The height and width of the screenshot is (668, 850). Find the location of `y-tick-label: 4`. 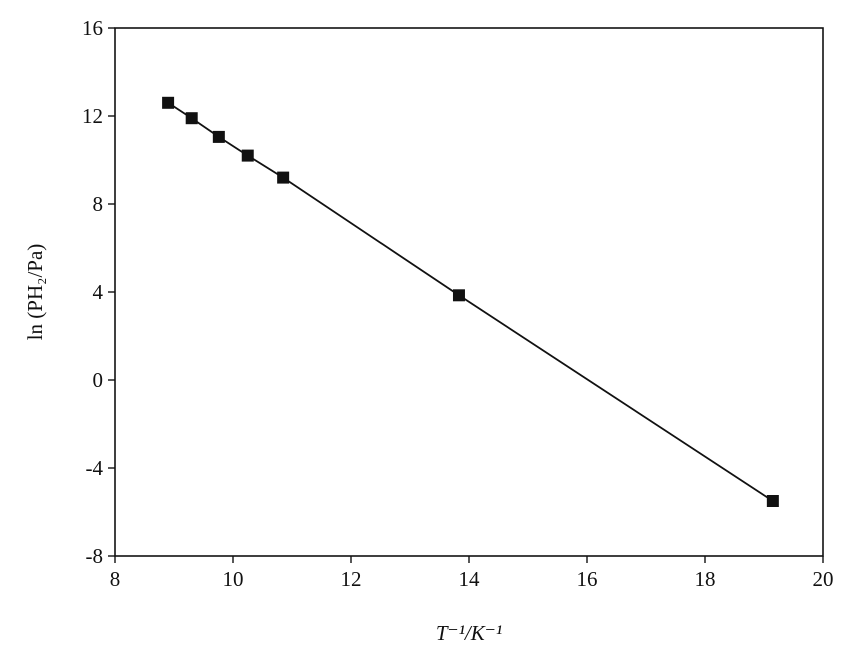

y-tick-label: 4 is located at coordinates (98, 292).